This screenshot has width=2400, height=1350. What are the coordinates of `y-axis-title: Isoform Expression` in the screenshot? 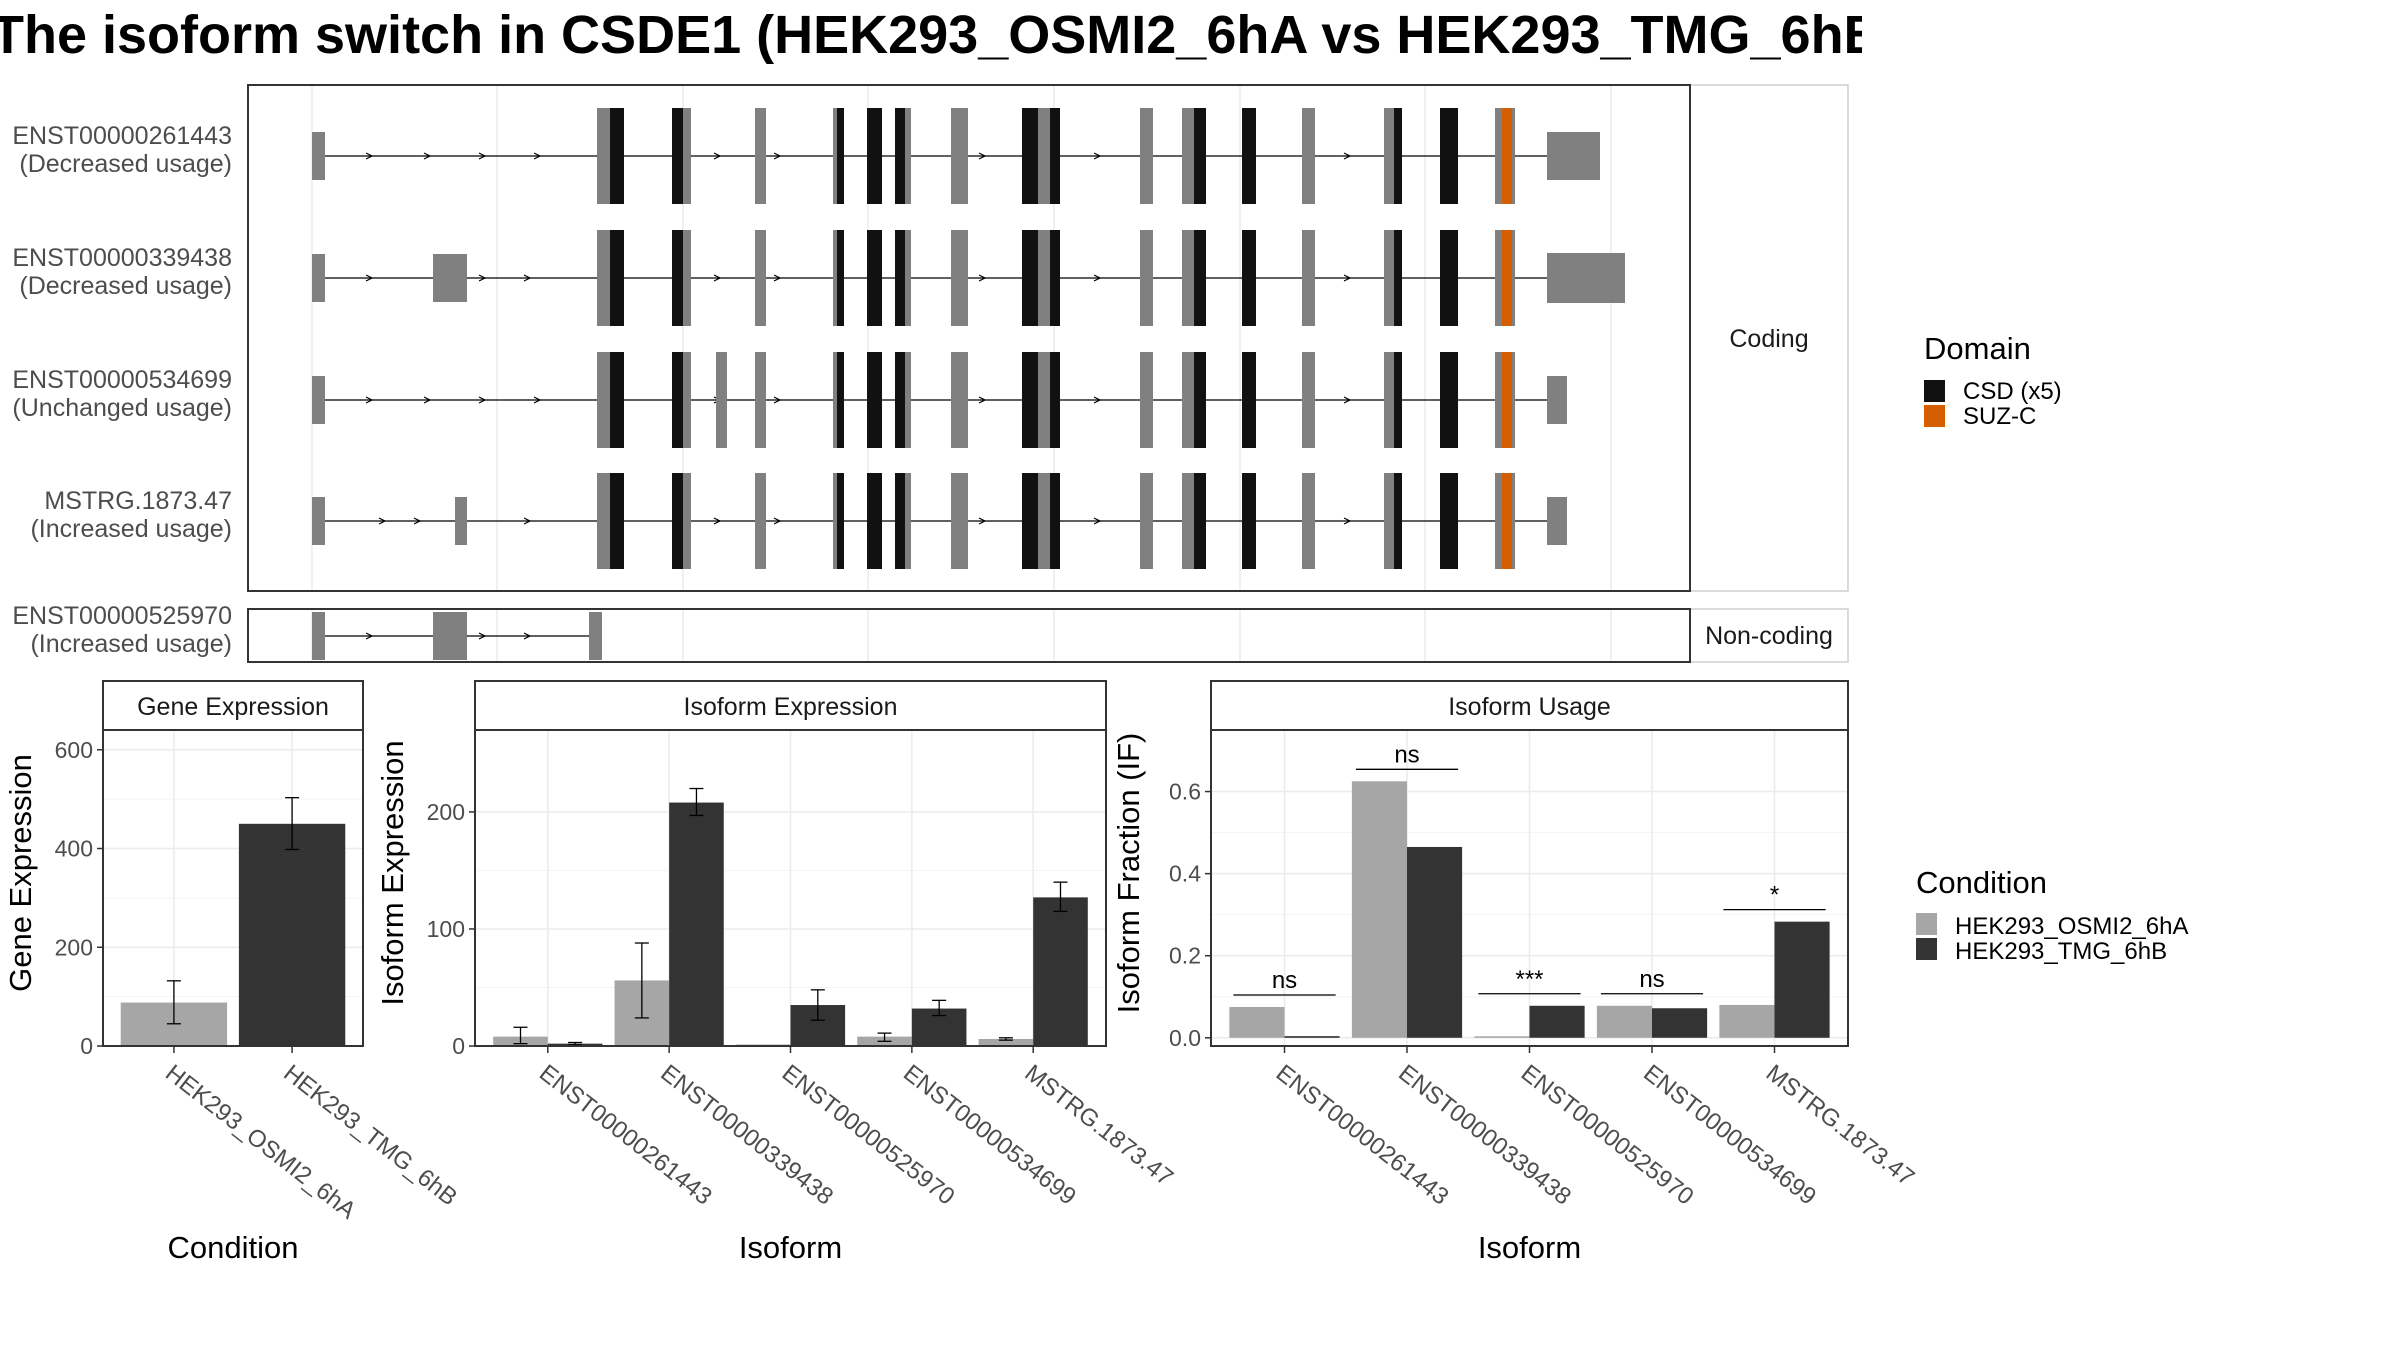 It's located at (392, 872).